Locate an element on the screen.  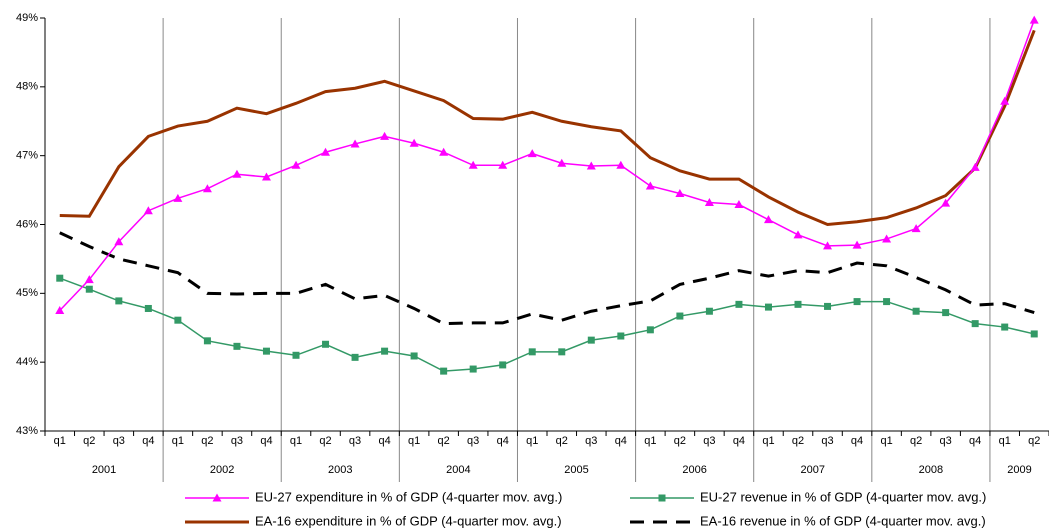
year-label: 2002 is located at coordinates (222, 470).